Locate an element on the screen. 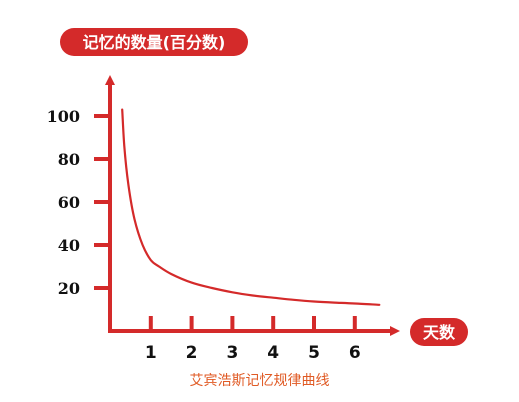 The width and height of the screenshot is (519, 402). y-axis-label: 记忆的数量(百分数) is located at coordinates (154, 42).